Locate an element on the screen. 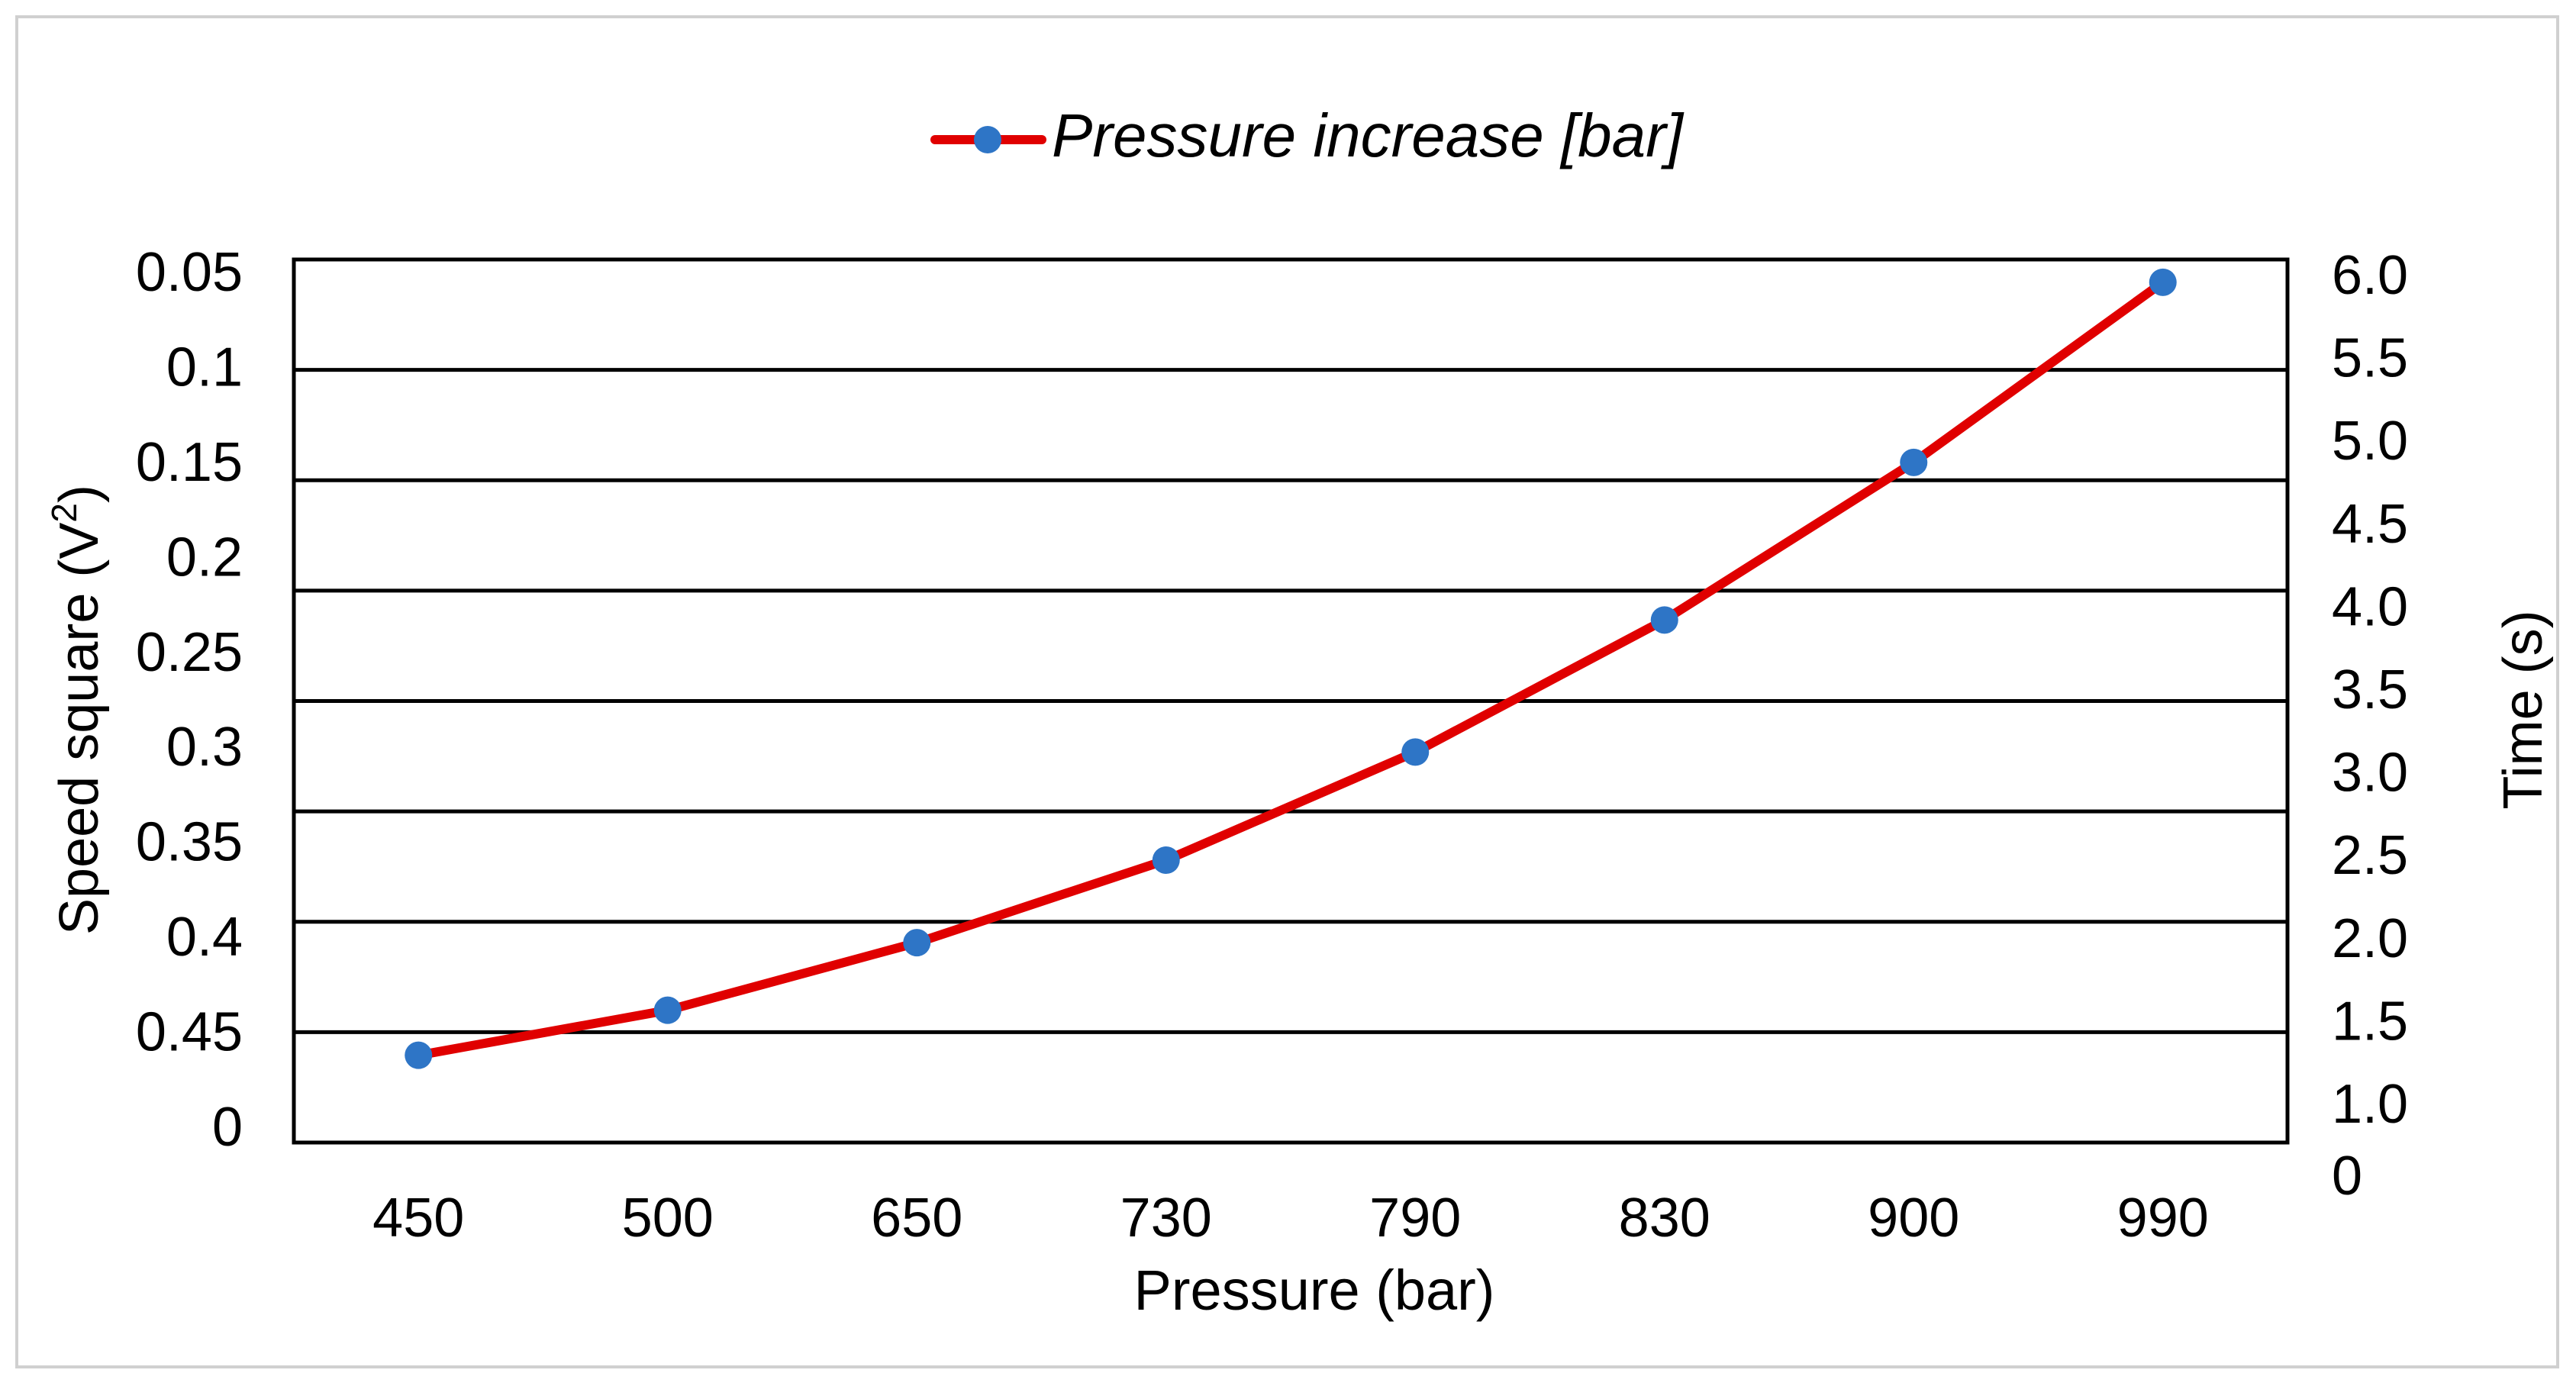 This screenshot has width=2576, height=1386. legend: Pressure increase [bar] is located at coordinates (1308, 135).